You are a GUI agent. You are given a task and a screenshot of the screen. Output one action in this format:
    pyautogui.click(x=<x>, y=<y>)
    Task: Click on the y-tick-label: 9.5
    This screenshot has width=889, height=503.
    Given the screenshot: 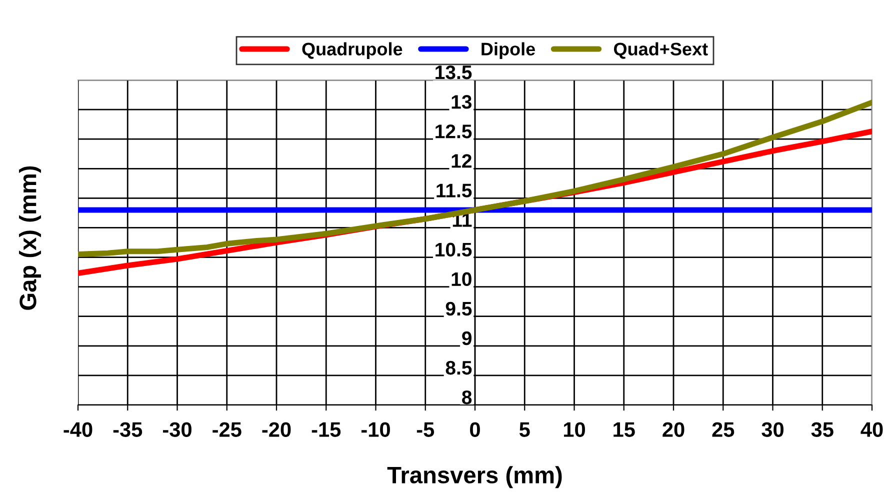 What is the action you would take?
    pyautogui.click(x=459, y=309)
    